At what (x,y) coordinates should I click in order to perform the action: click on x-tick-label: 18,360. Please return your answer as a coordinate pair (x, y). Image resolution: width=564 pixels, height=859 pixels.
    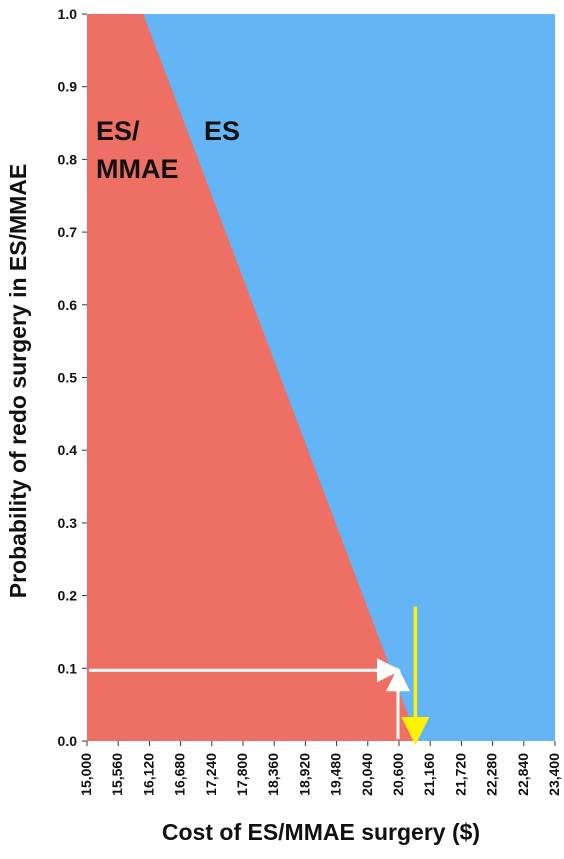
    Looking at the image, I should click on (273, 774).